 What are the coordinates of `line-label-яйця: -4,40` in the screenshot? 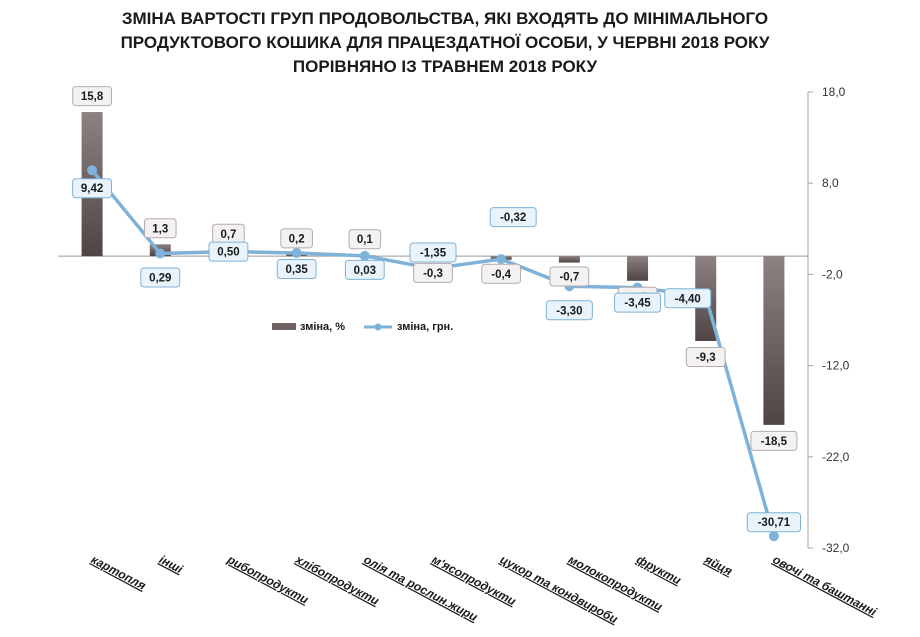 It's located at (688, 298).